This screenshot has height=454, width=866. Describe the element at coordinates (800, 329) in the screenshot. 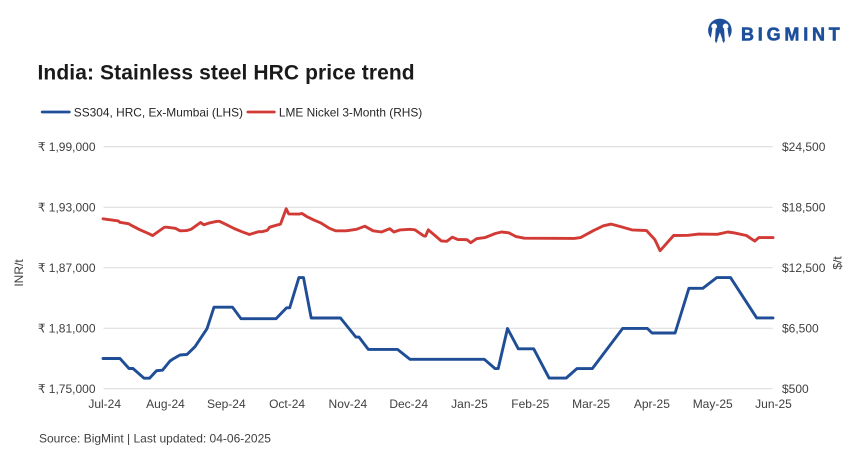

I see `svg-text: $6,500` at that location.